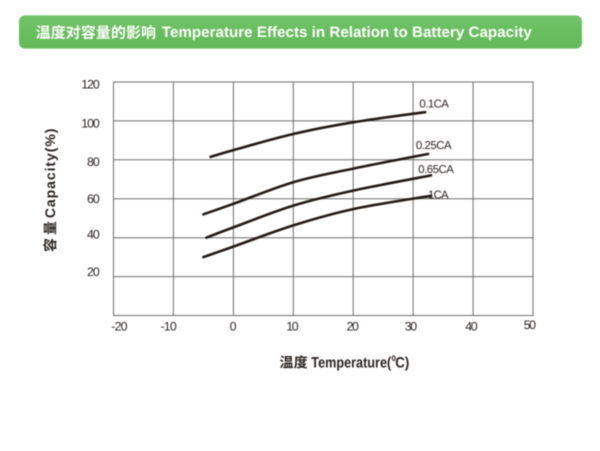 This screenshot has width=600, height=451. What do you see at coordinates (90, 123) in the screenshot?
I see `svg-text: 100` at bounding box center [90, 123].